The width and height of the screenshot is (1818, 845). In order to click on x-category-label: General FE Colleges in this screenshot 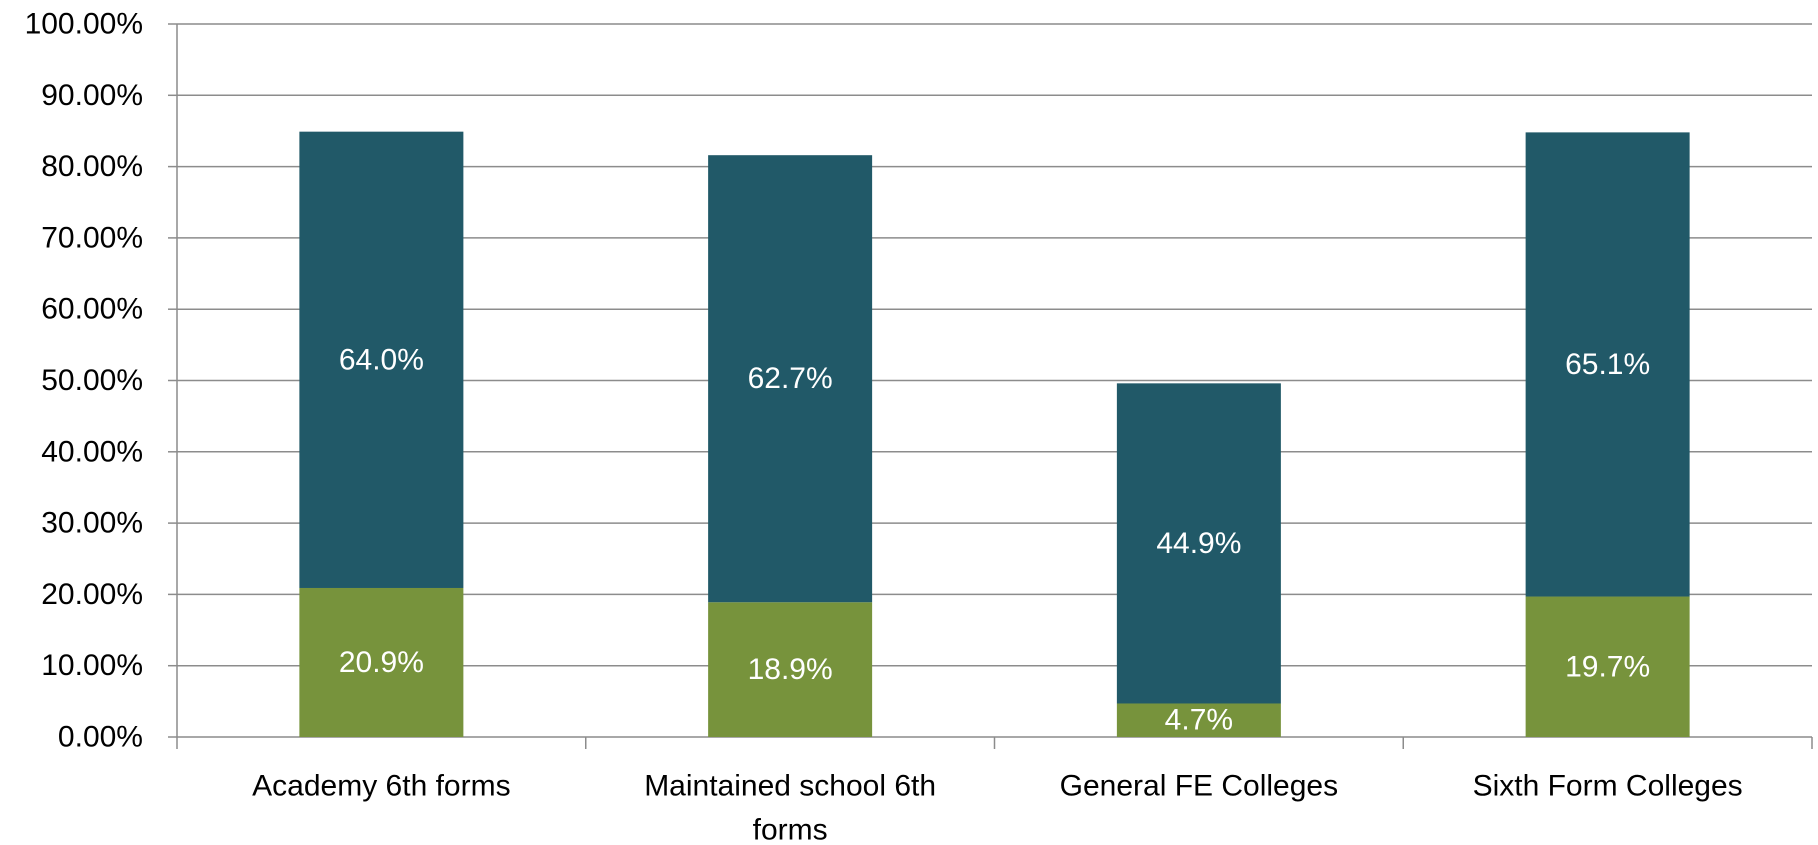, I will do `click(1199, 786)`.